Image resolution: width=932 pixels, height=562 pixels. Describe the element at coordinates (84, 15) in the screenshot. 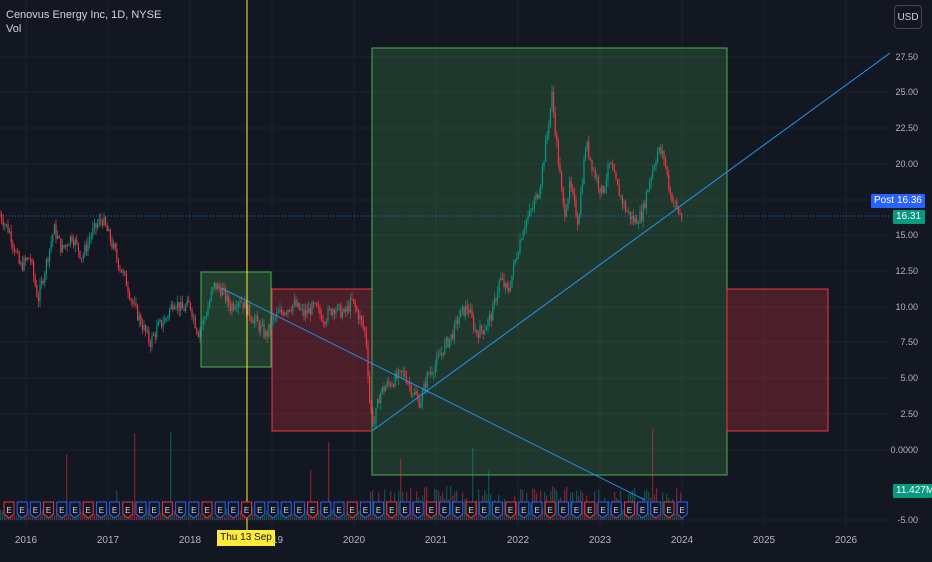

I see `symbol-title: Cenovus Energy Inc, 1D, NYSE` at that location.